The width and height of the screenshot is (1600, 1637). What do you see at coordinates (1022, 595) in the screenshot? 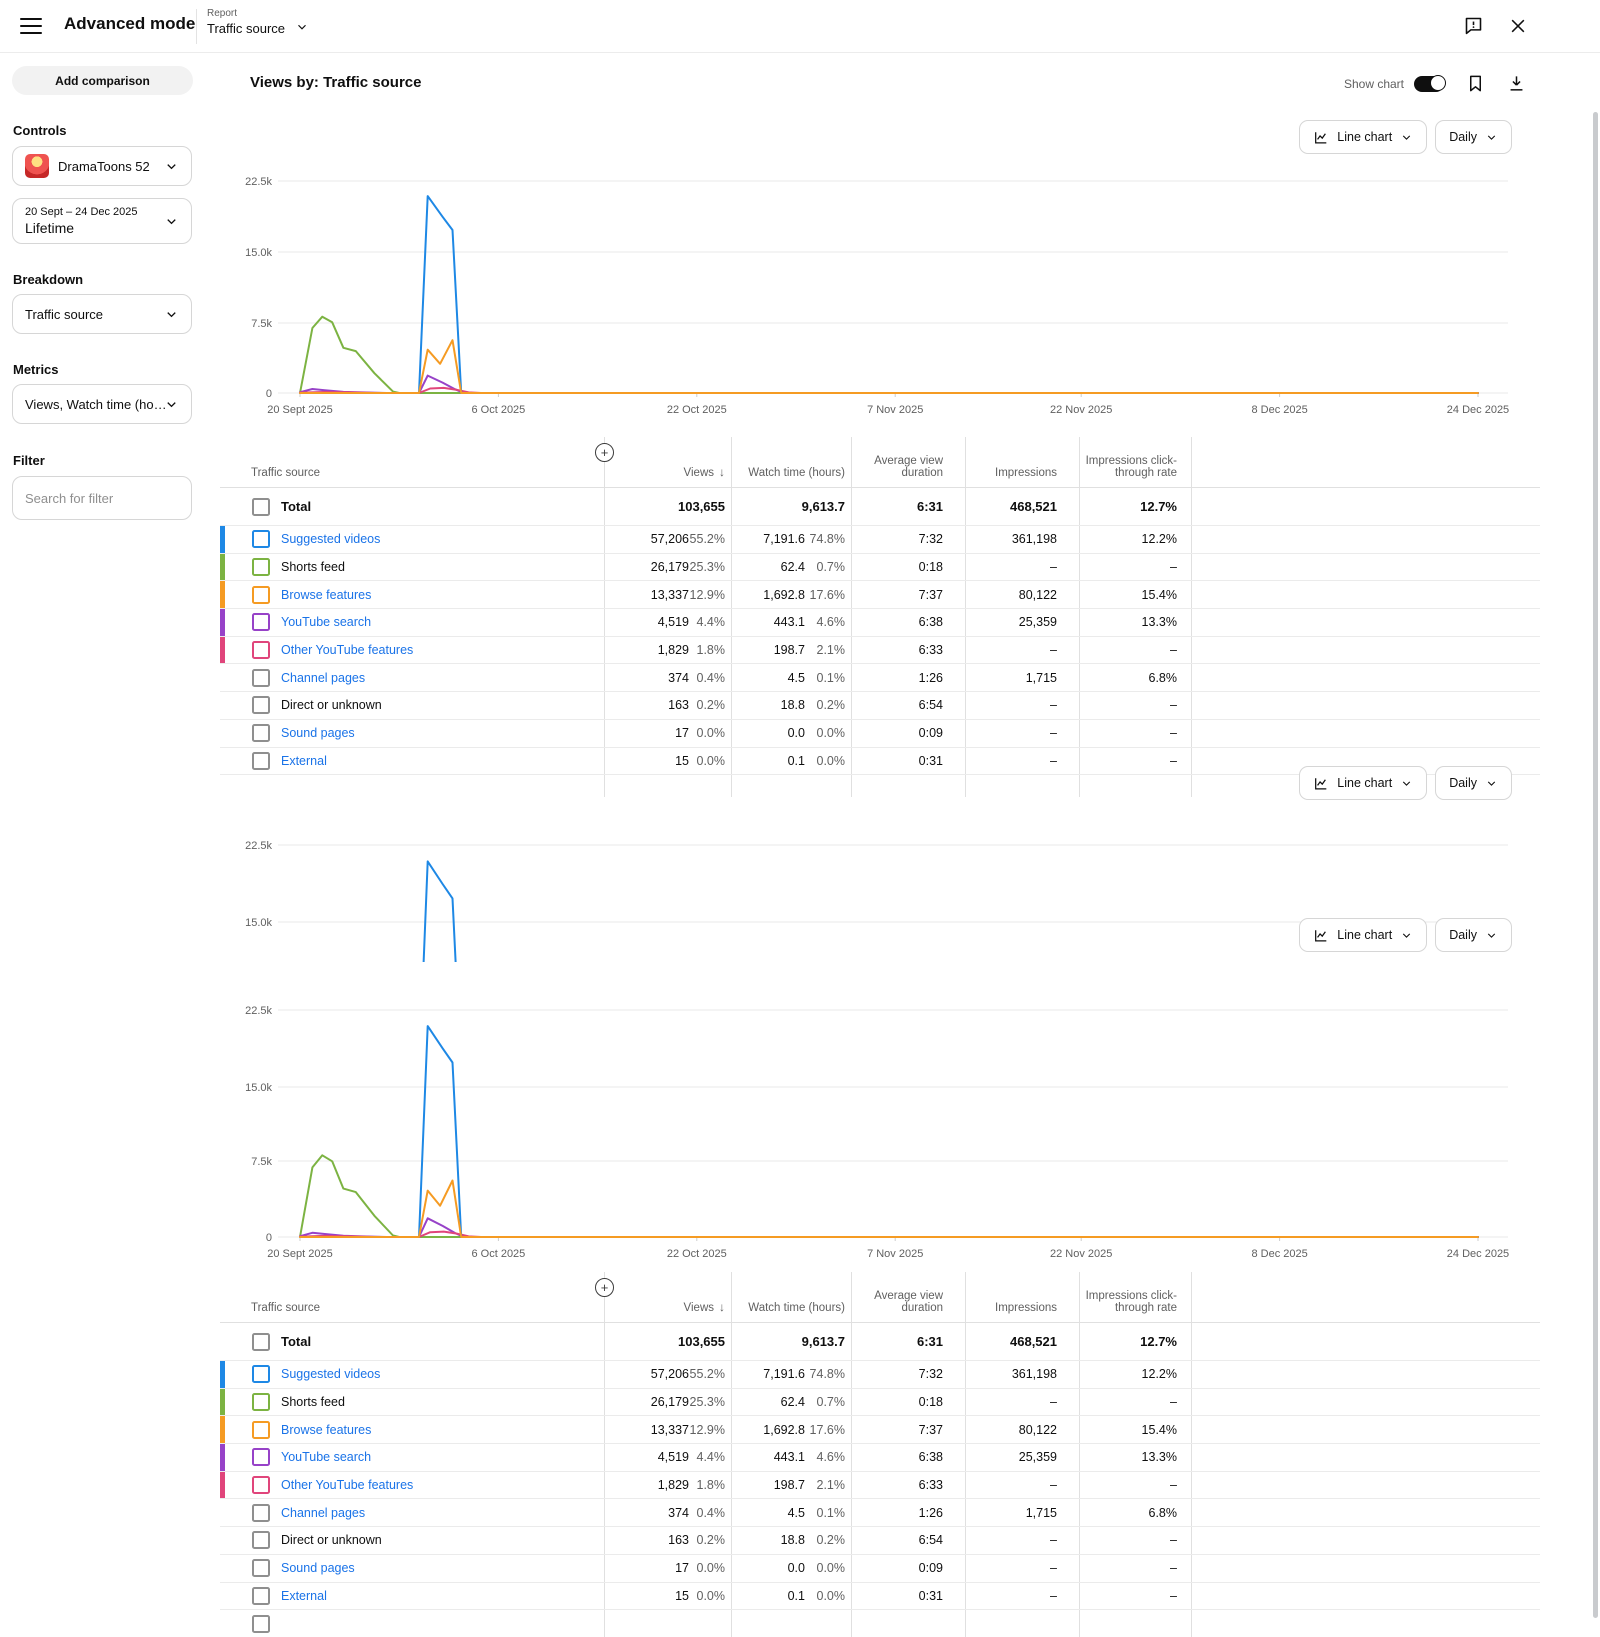
I see `impressions-cell: 80,122` at bounding box center [1022, 595].